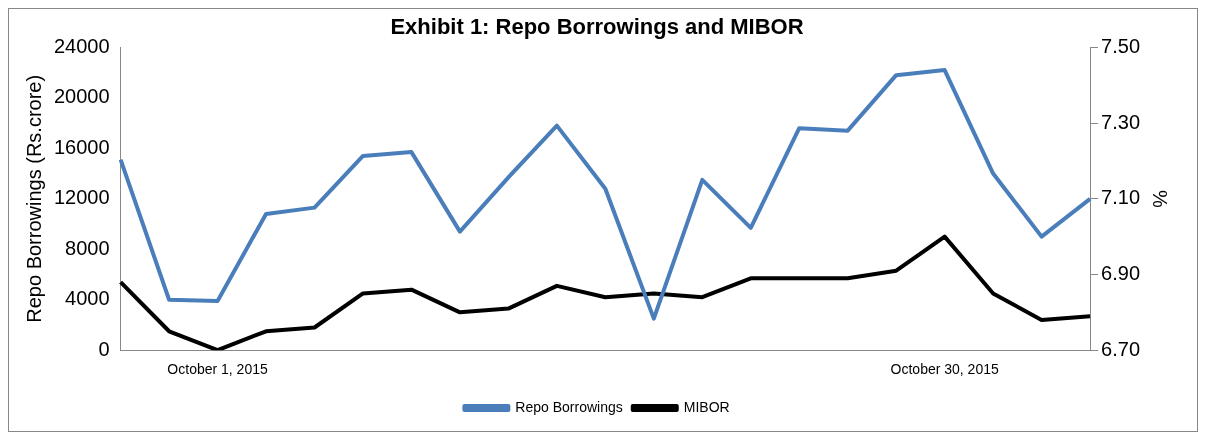 Image resolution: width=1210 pixels, height=444 pixels. What do you see at coordinates (81, 197) in the screenshot?
I see `y-tick-label: 12000` at bounding box center [81, 197].